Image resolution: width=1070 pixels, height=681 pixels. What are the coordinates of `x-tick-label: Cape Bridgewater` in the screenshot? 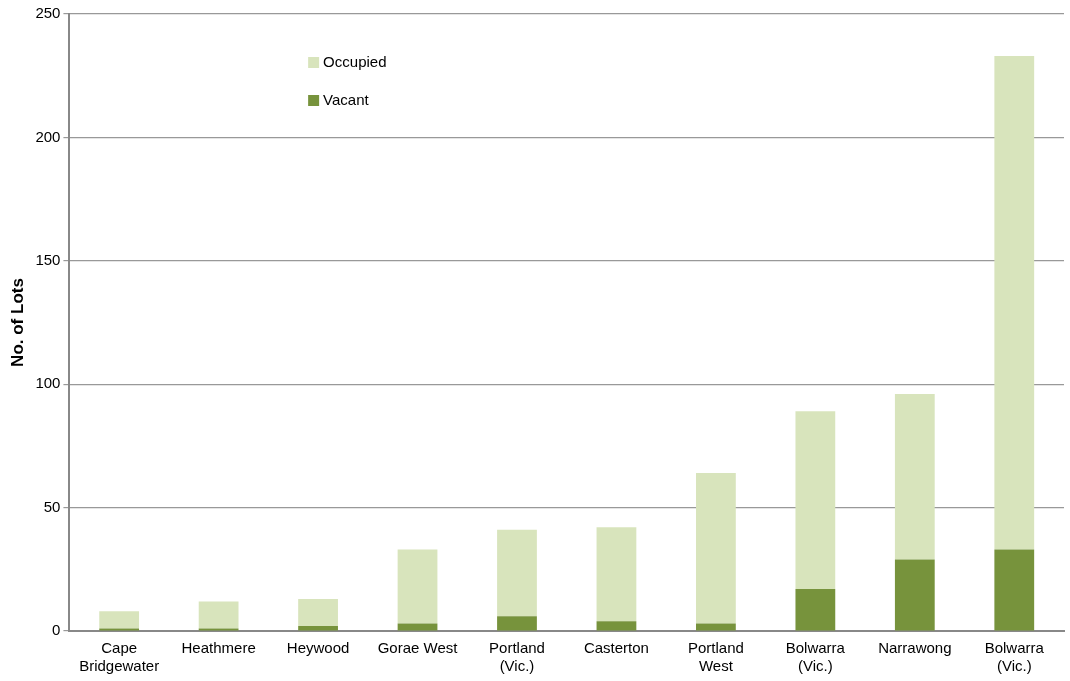 It's located at (119, 657).